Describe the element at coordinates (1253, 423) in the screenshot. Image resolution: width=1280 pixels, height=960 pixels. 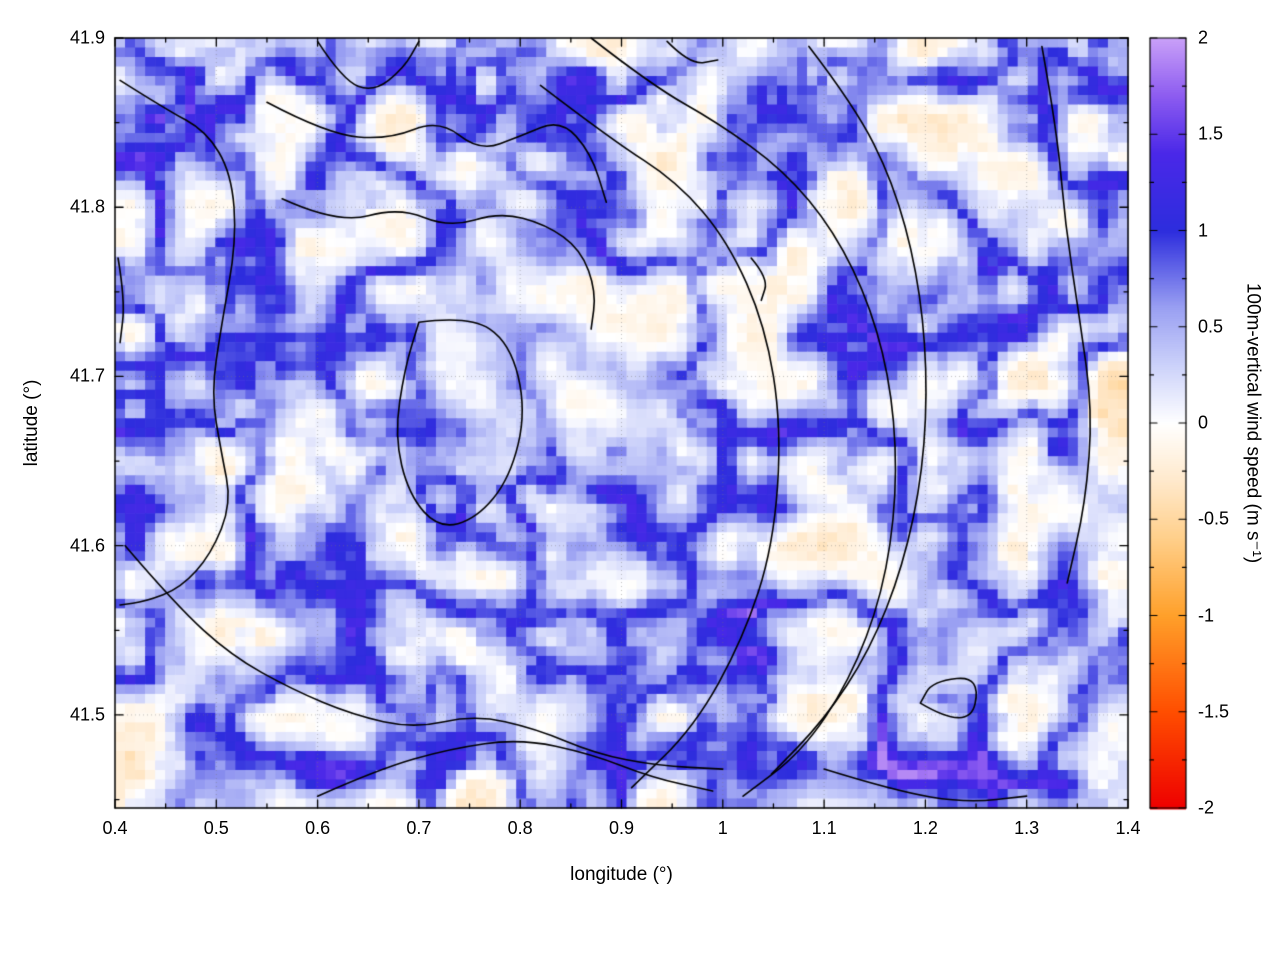
I see `colorbar-title: 100m-vertical wind speed (m s⁻¹)` at that location.